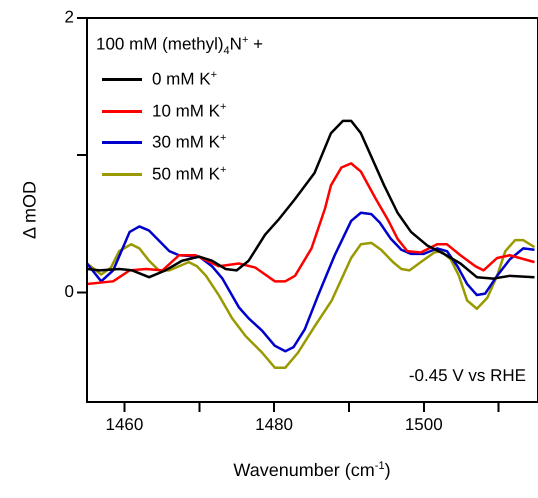 This screenshot has width=538, height=498. What do you see at coordinates (189, 174) in the screenshot?
I see `legend-label: 50 mM K$^{+}$` at bounding box center [189, 174].